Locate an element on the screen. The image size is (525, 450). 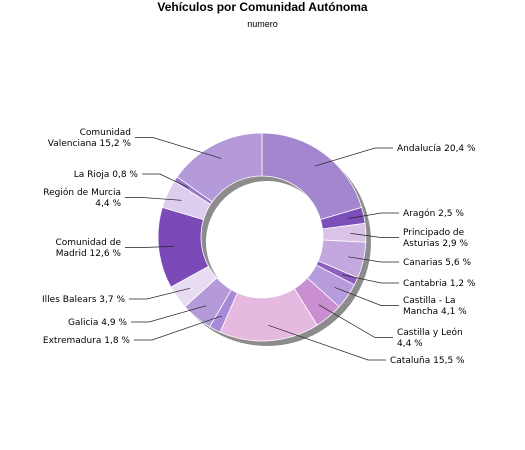
slice-label: Comunidad de Madrid 12,6 % is located at coordinates (88, 248).